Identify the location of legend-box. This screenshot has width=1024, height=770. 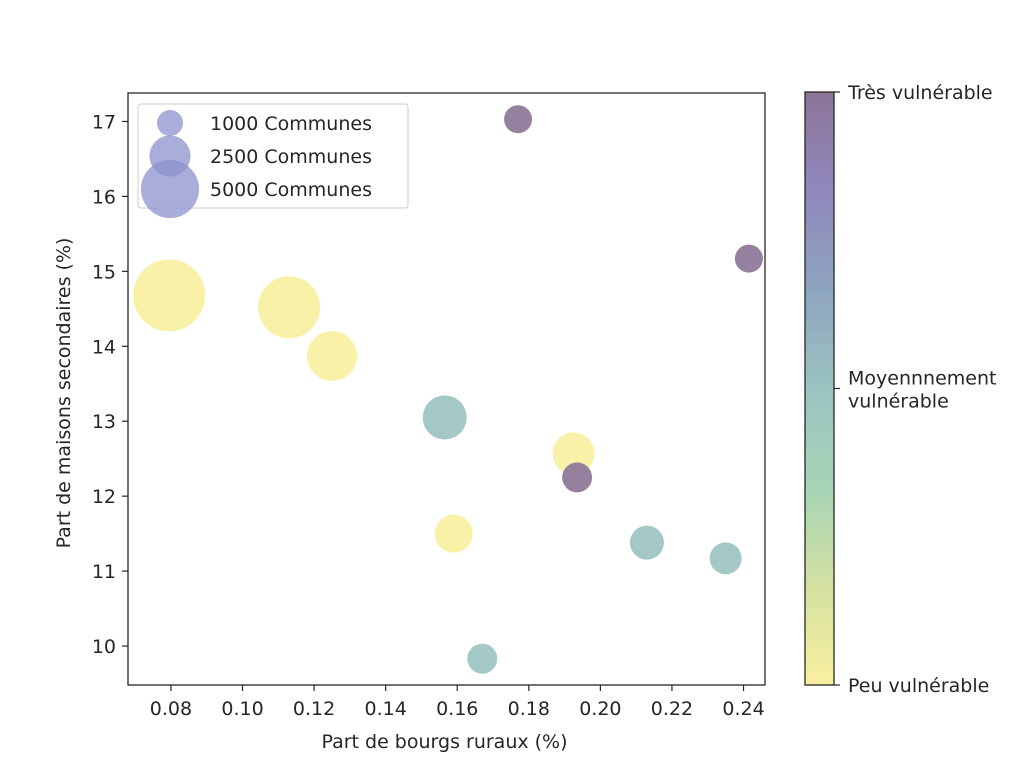
(273, 156).